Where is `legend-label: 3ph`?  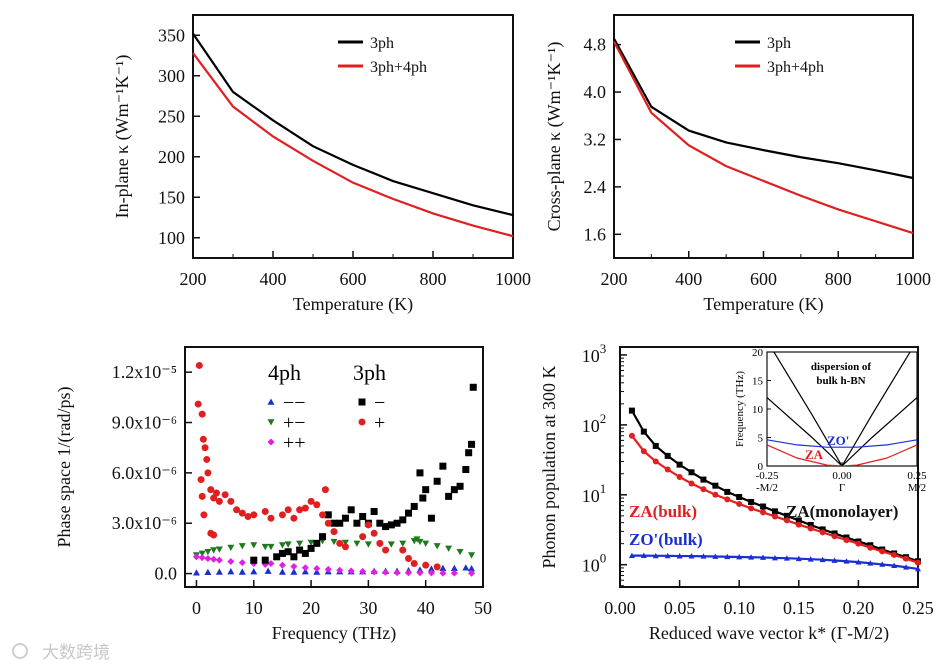
legend-label: 3ph is located at coordinates (382, 43).